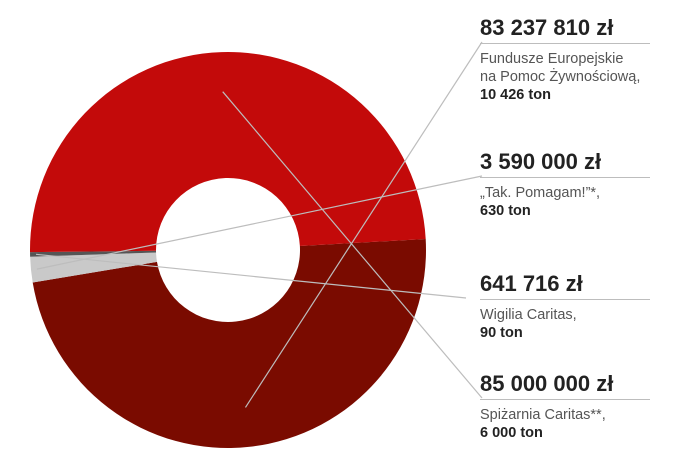  What do you see at coordinates (501, 333) in the screenshot?
I see `slice-tons: 90 ton` at bounding box center [501, 333].